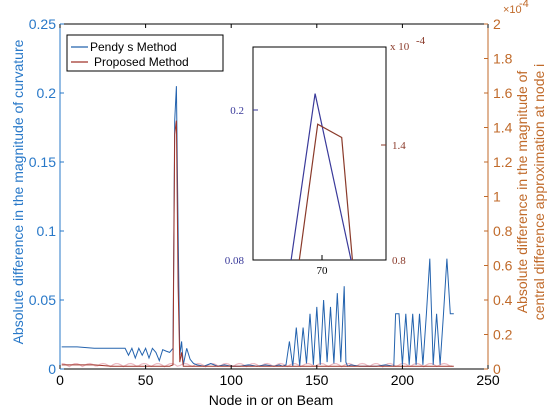 The width and height of the screenshot is (550, 413). I want to click on y-right-tick-label: 1, so click(497, 197).